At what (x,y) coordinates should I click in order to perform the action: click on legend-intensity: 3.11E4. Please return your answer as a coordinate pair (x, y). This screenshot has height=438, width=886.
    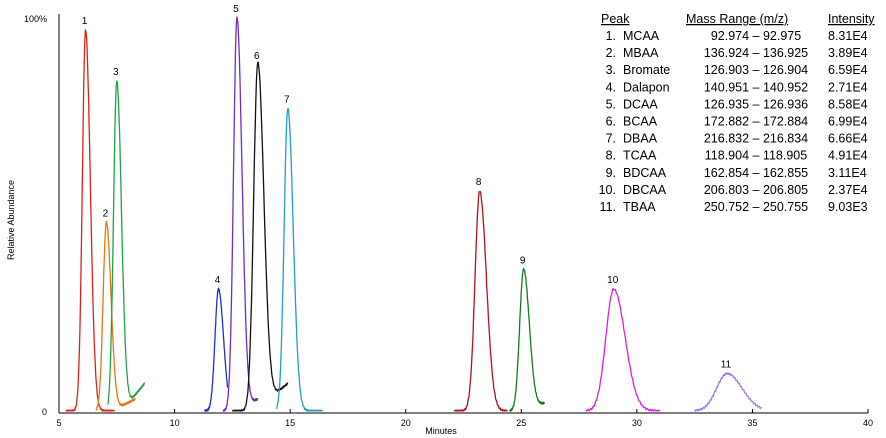
    Looking at the image, I should click on (847, 173).